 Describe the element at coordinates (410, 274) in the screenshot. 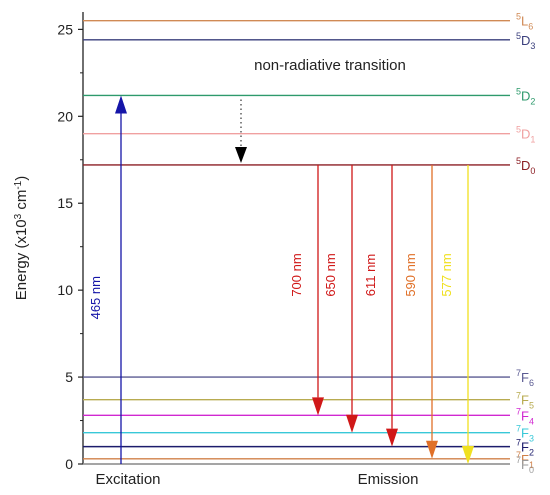

I see `emission-wavelength-label: 590 nm` at that location.